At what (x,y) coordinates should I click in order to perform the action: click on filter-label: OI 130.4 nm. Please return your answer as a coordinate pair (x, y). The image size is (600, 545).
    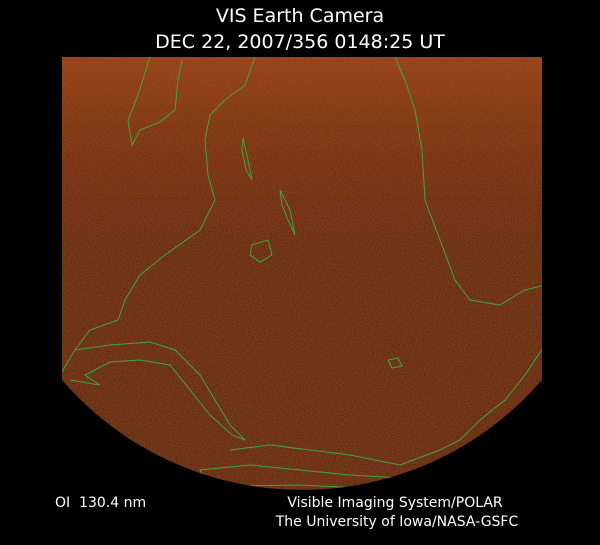
    Looking at the image, I should click on (100, 503).